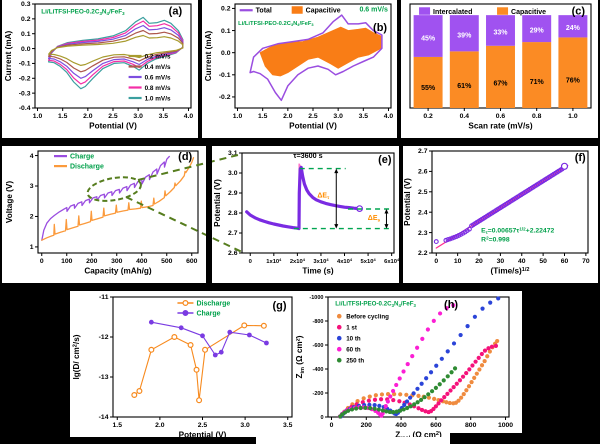 This screenshot has width=600, height=444. I want to click on svg-text: 70, so click(586, 261).